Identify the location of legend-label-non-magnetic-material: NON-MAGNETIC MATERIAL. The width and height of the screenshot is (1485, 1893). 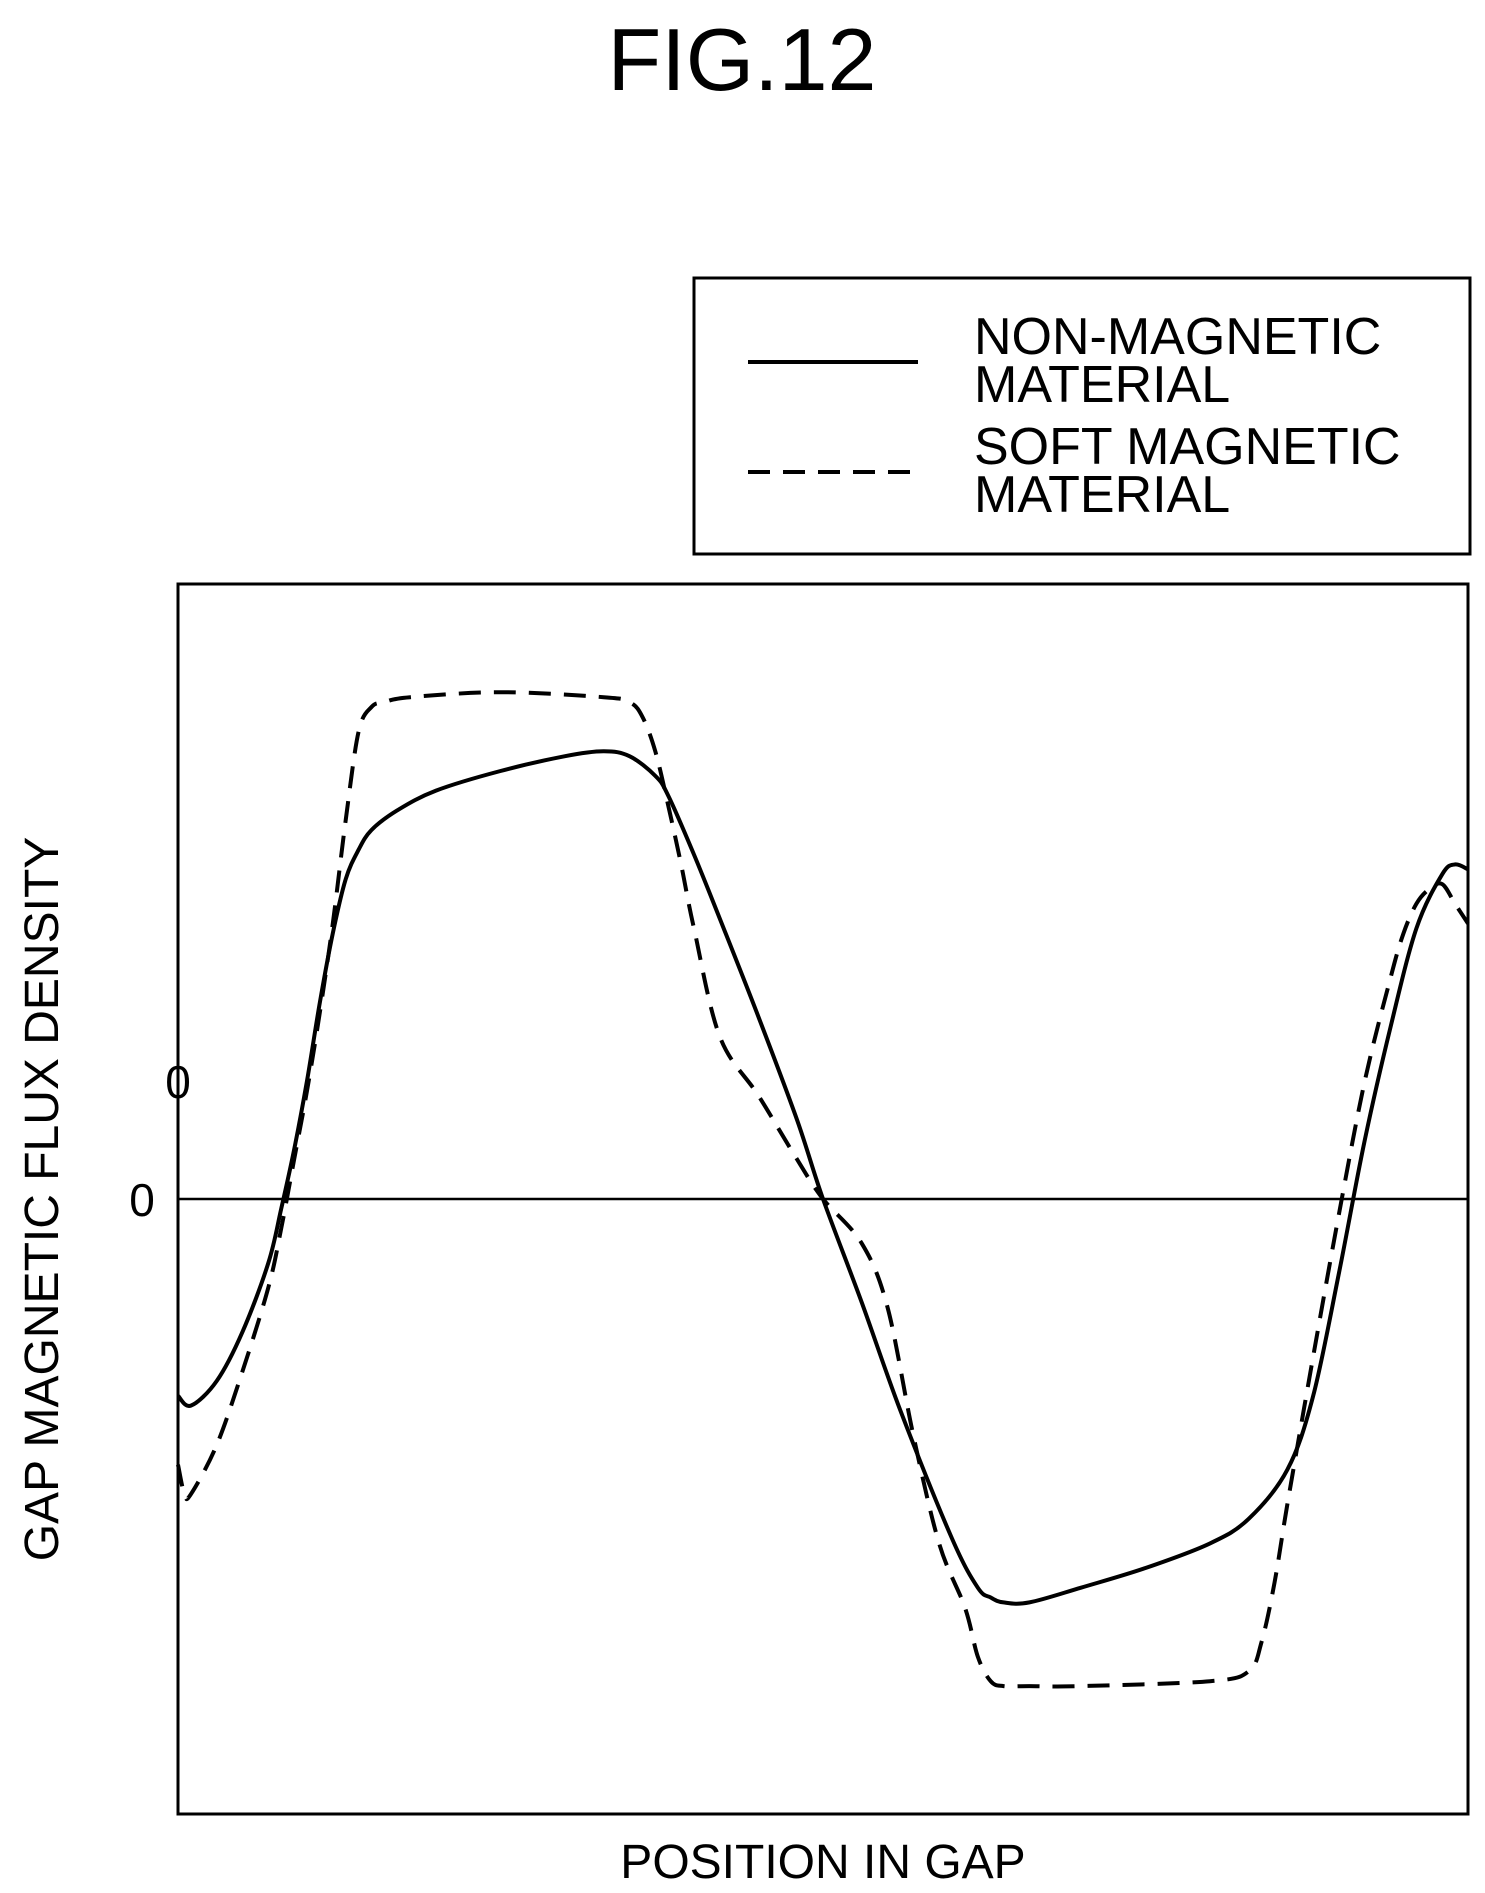
(1177, 361).